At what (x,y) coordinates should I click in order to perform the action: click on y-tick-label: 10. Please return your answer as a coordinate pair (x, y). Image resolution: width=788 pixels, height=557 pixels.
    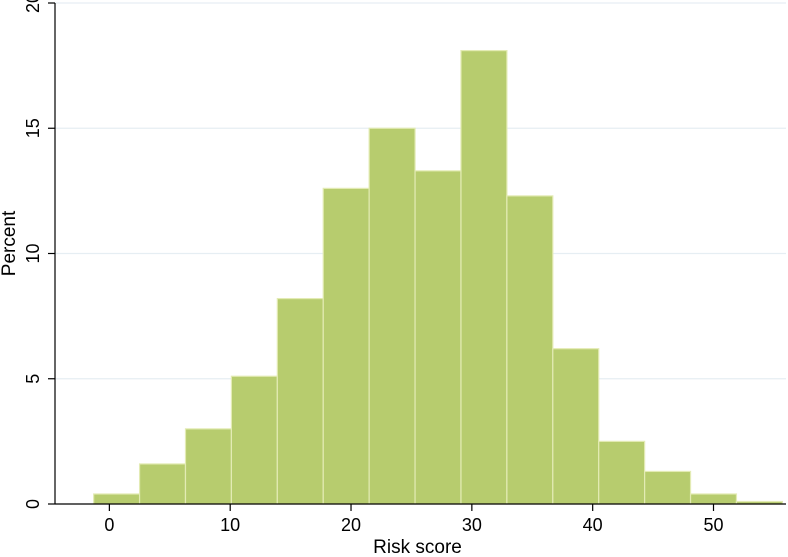
    Looking at the image, I should click on (33, 253).